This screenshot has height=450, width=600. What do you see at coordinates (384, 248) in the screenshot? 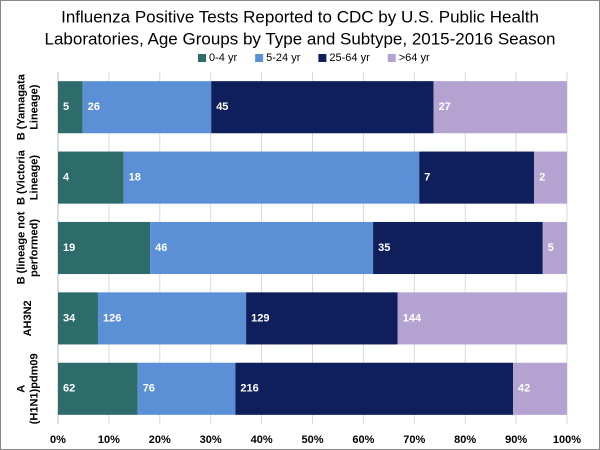
I see `data-label: 35` at bounding box center [384, 248].